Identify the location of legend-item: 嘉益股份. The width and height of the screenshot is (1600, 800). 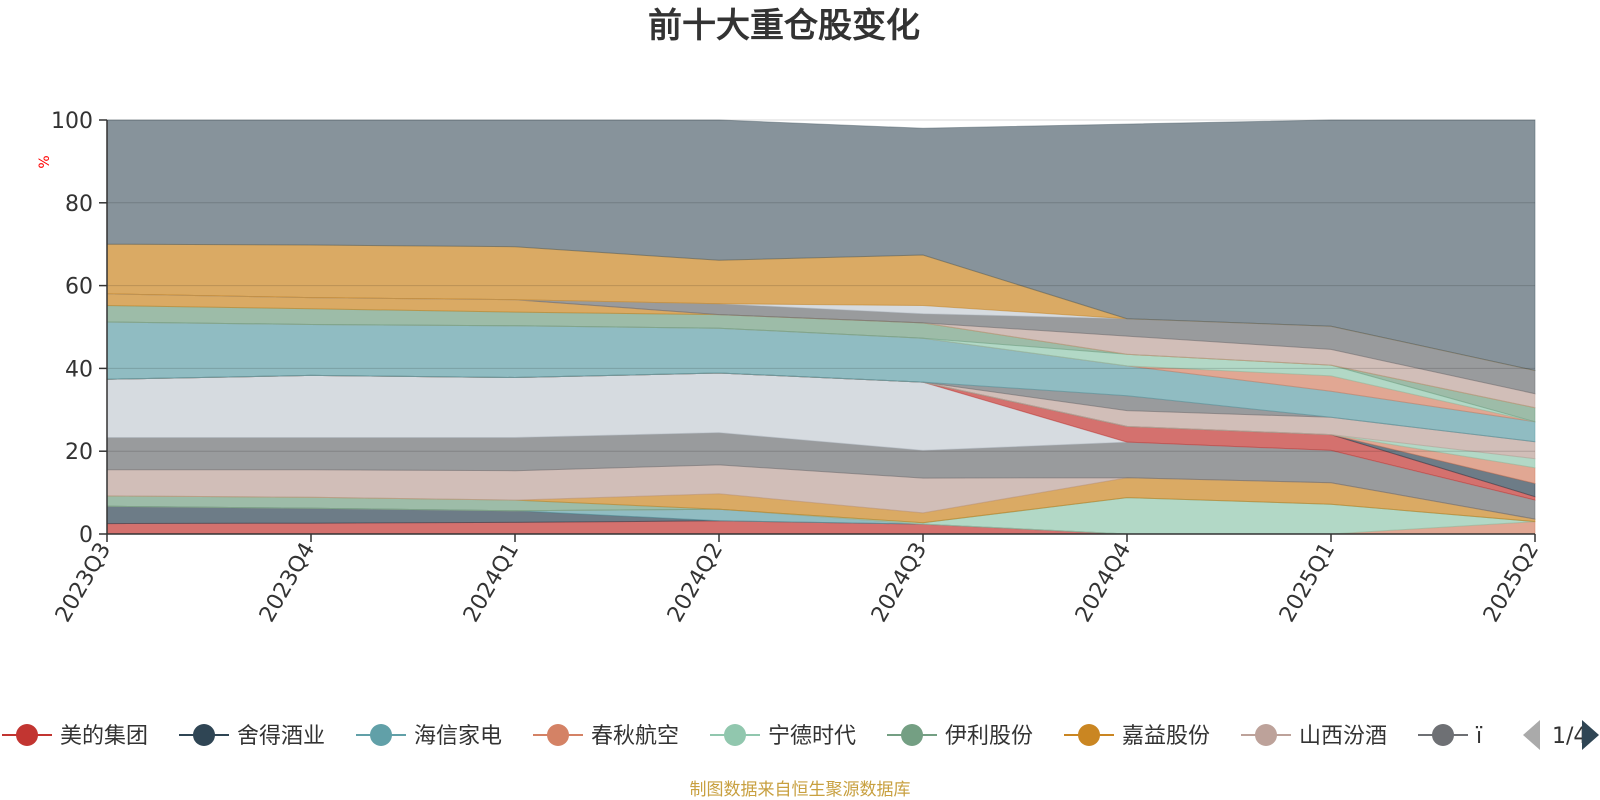
(1137, 736).